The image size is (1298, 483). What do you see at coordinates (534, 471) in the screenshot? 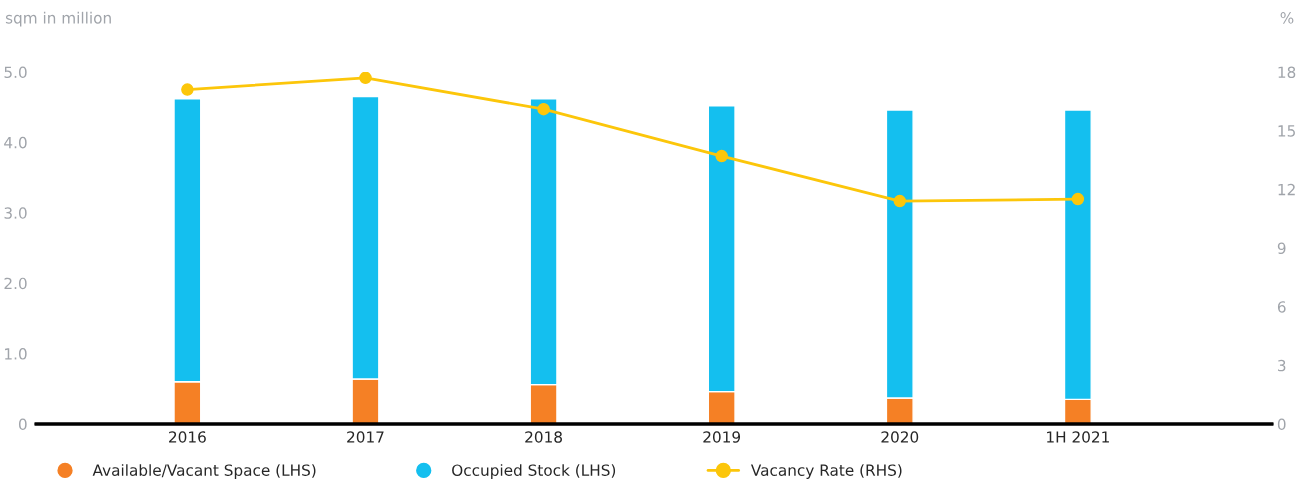
I see `legend-label: Occupied Stock (LHS)` at bounding box center [534, 471].